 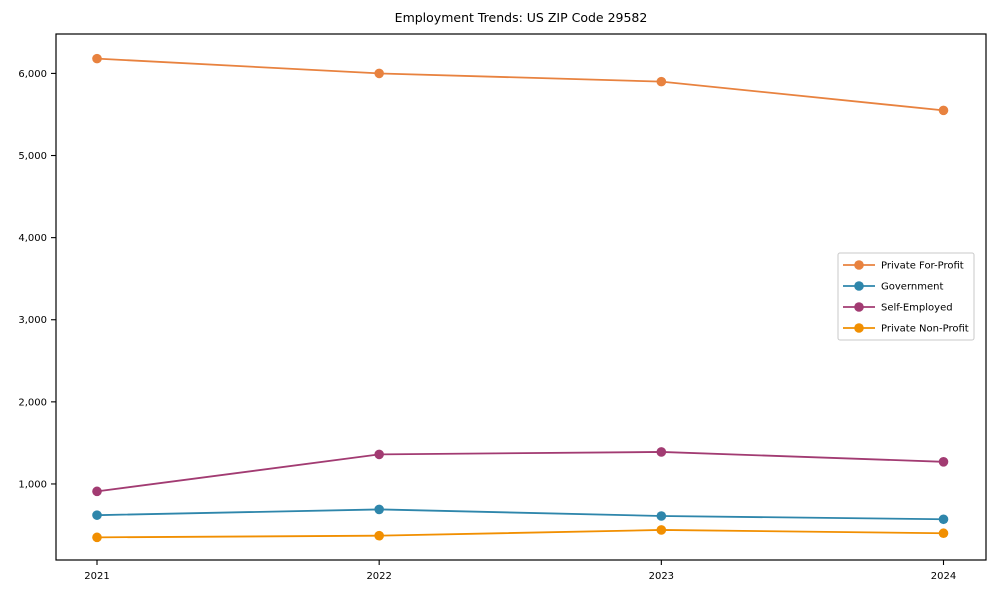 What do you see at coordinates (32, 320) in the screenshot?
I see `y-tick-label: 3,000` at bounding box center [32, 320].